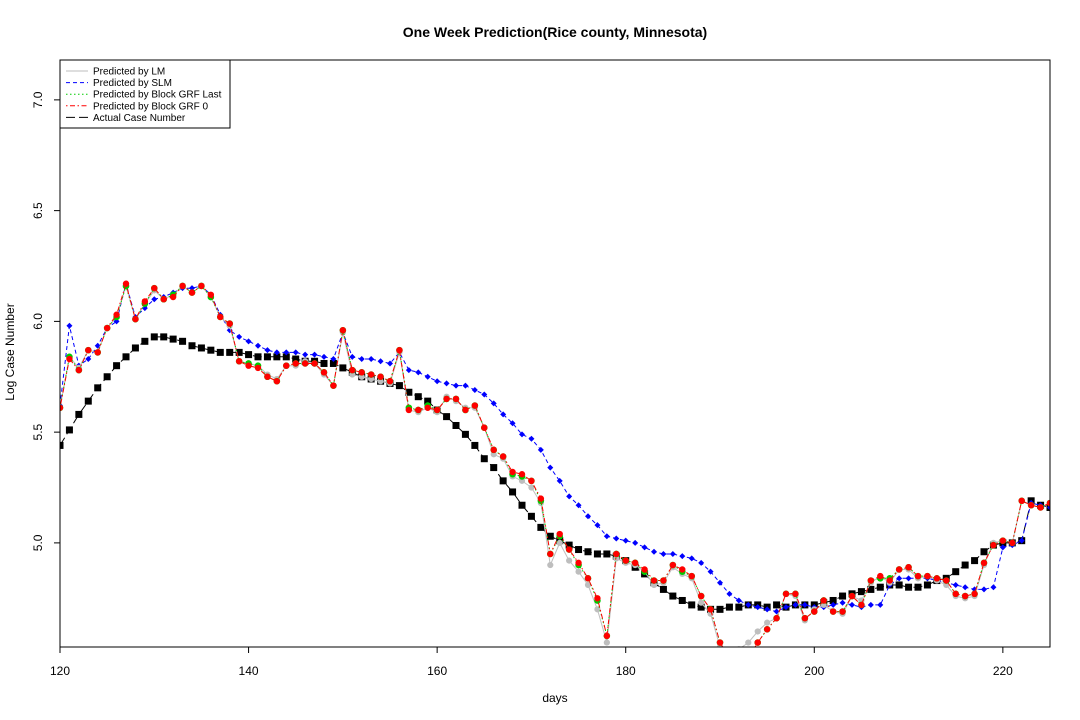  Describe the element at coordinates (814, 671) in the screenshot. I see `x-tick-label: 200` at that location.